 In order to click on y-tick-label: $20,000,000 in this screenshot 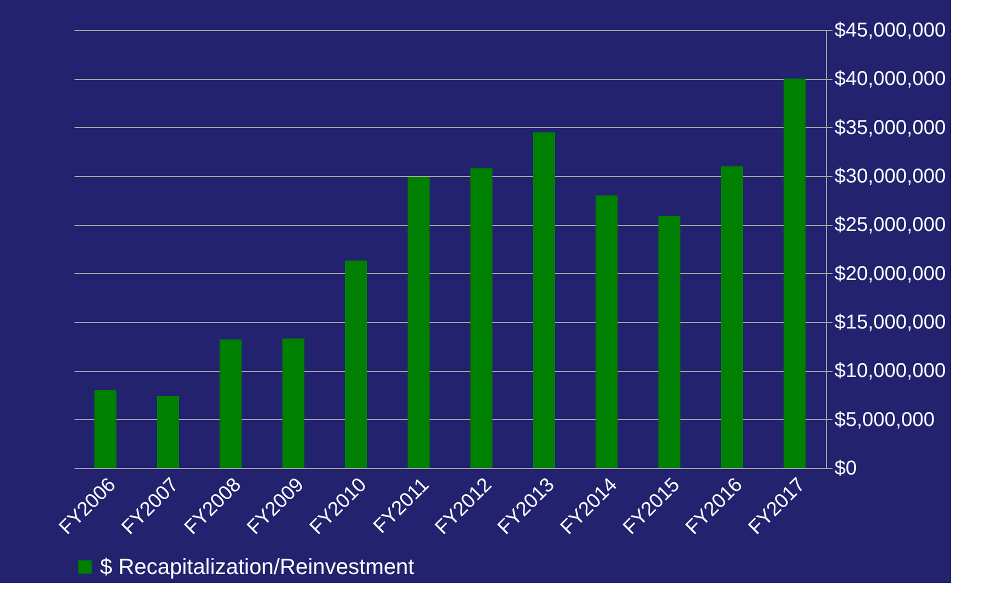, I will do `click(890, 273)`.